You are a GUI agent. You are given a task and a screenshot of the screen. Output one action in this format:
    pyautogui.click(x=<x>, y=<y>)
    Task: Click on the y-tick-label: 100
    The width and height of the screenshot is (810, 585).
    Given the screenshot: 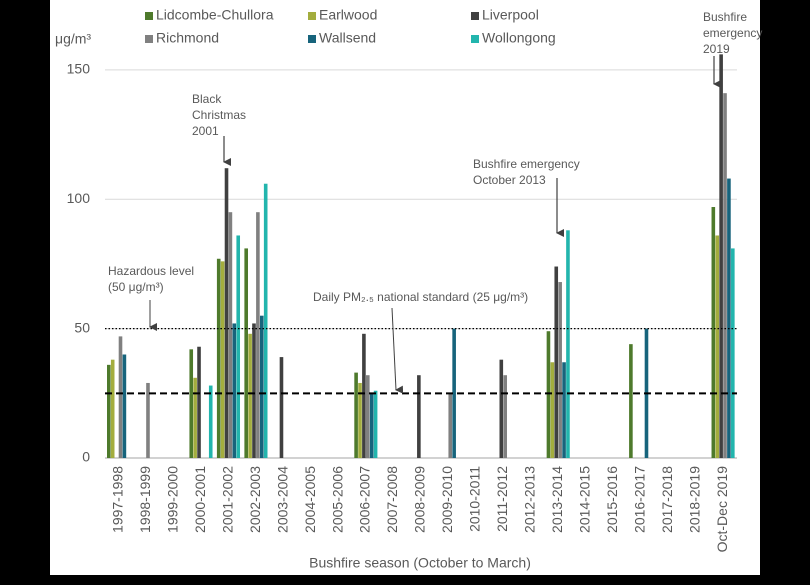 What is the action you would take?
    pyautogui.click(x=79, y=198)
    